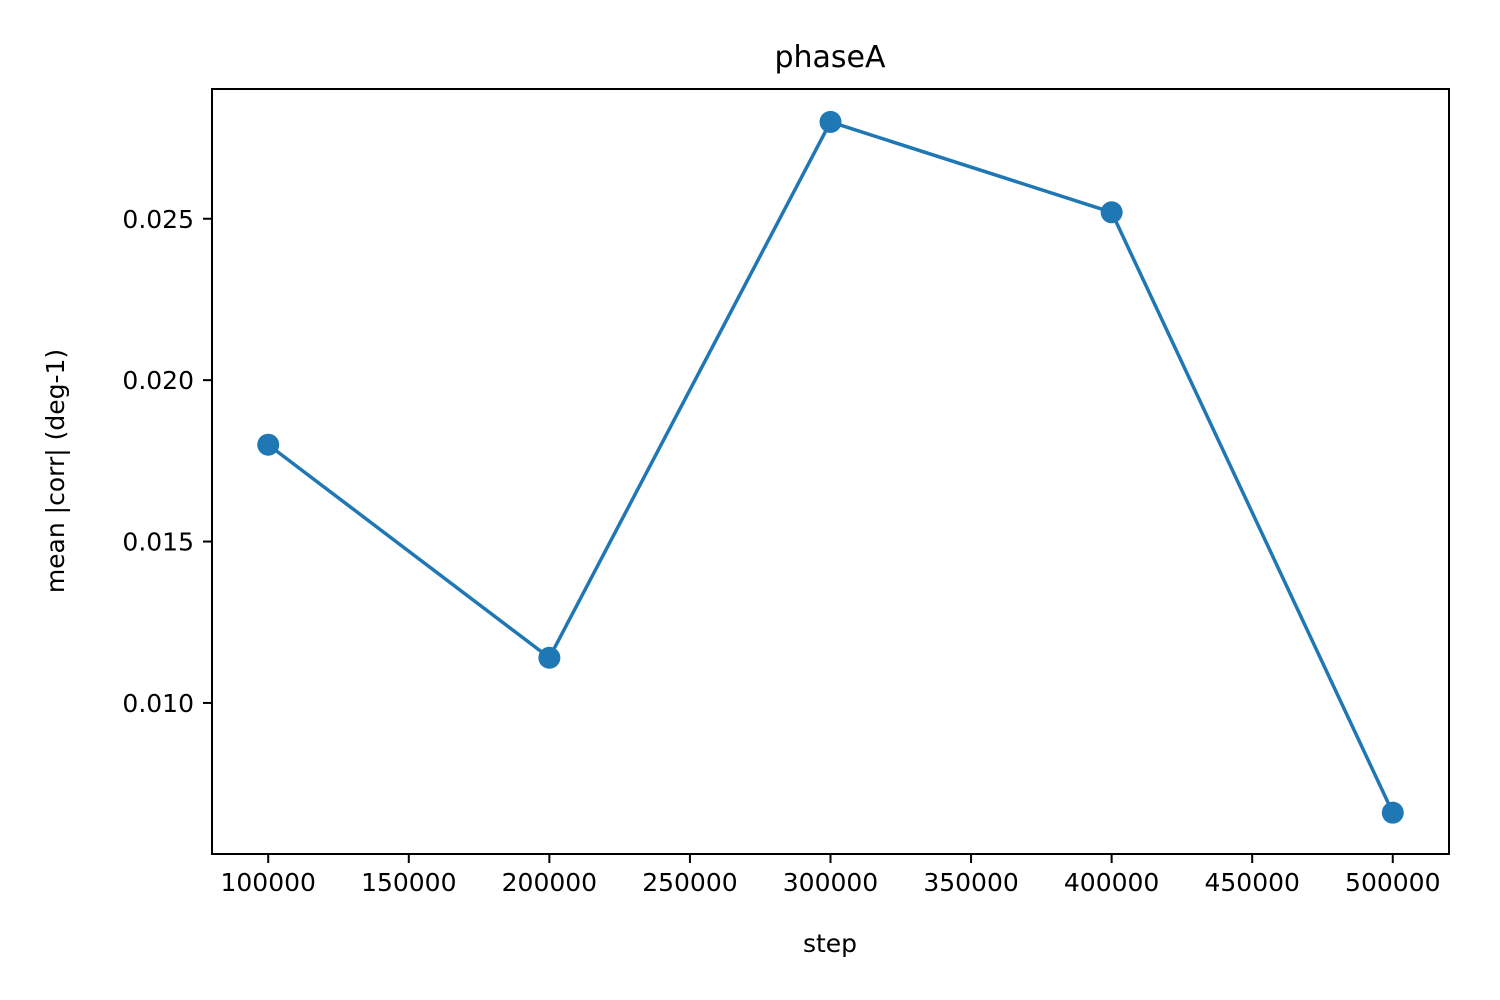  Describe the element at coordinates (970, 882) in the screenshot. I see `x-tick-label: 350000` at that location.